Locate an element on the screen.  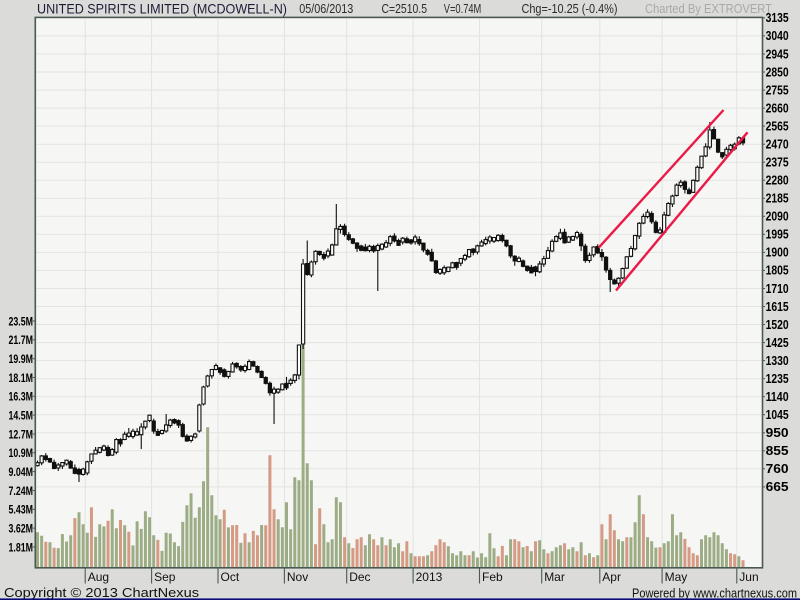
svg-text: Charted By EXTROVERT is located at coordinates (708, 9).